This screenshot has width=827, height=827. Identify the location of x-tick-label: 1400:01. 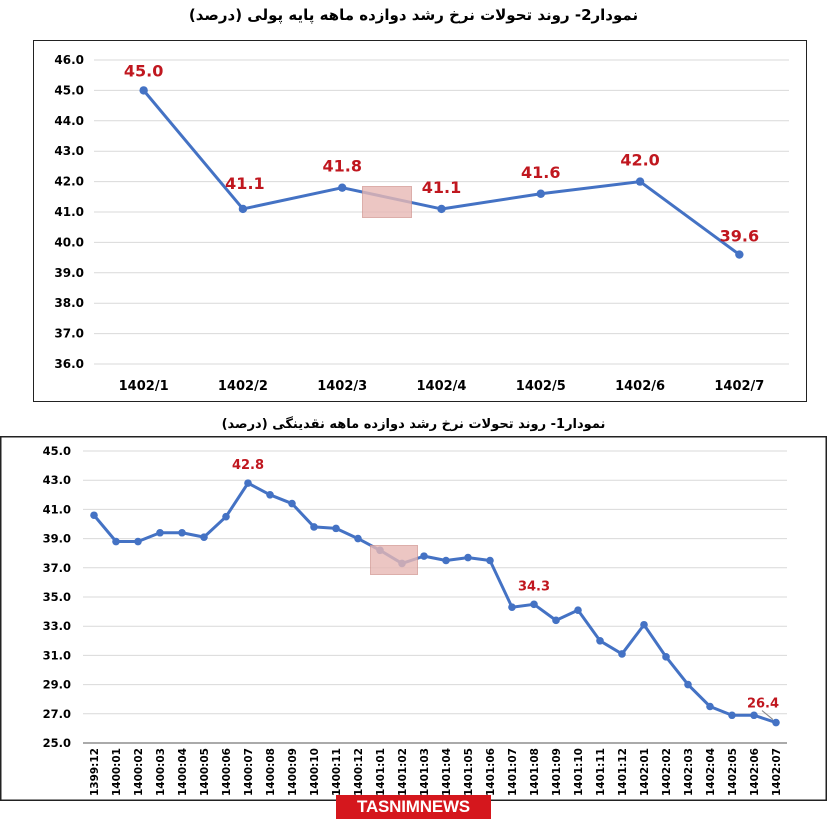
(117, 772).